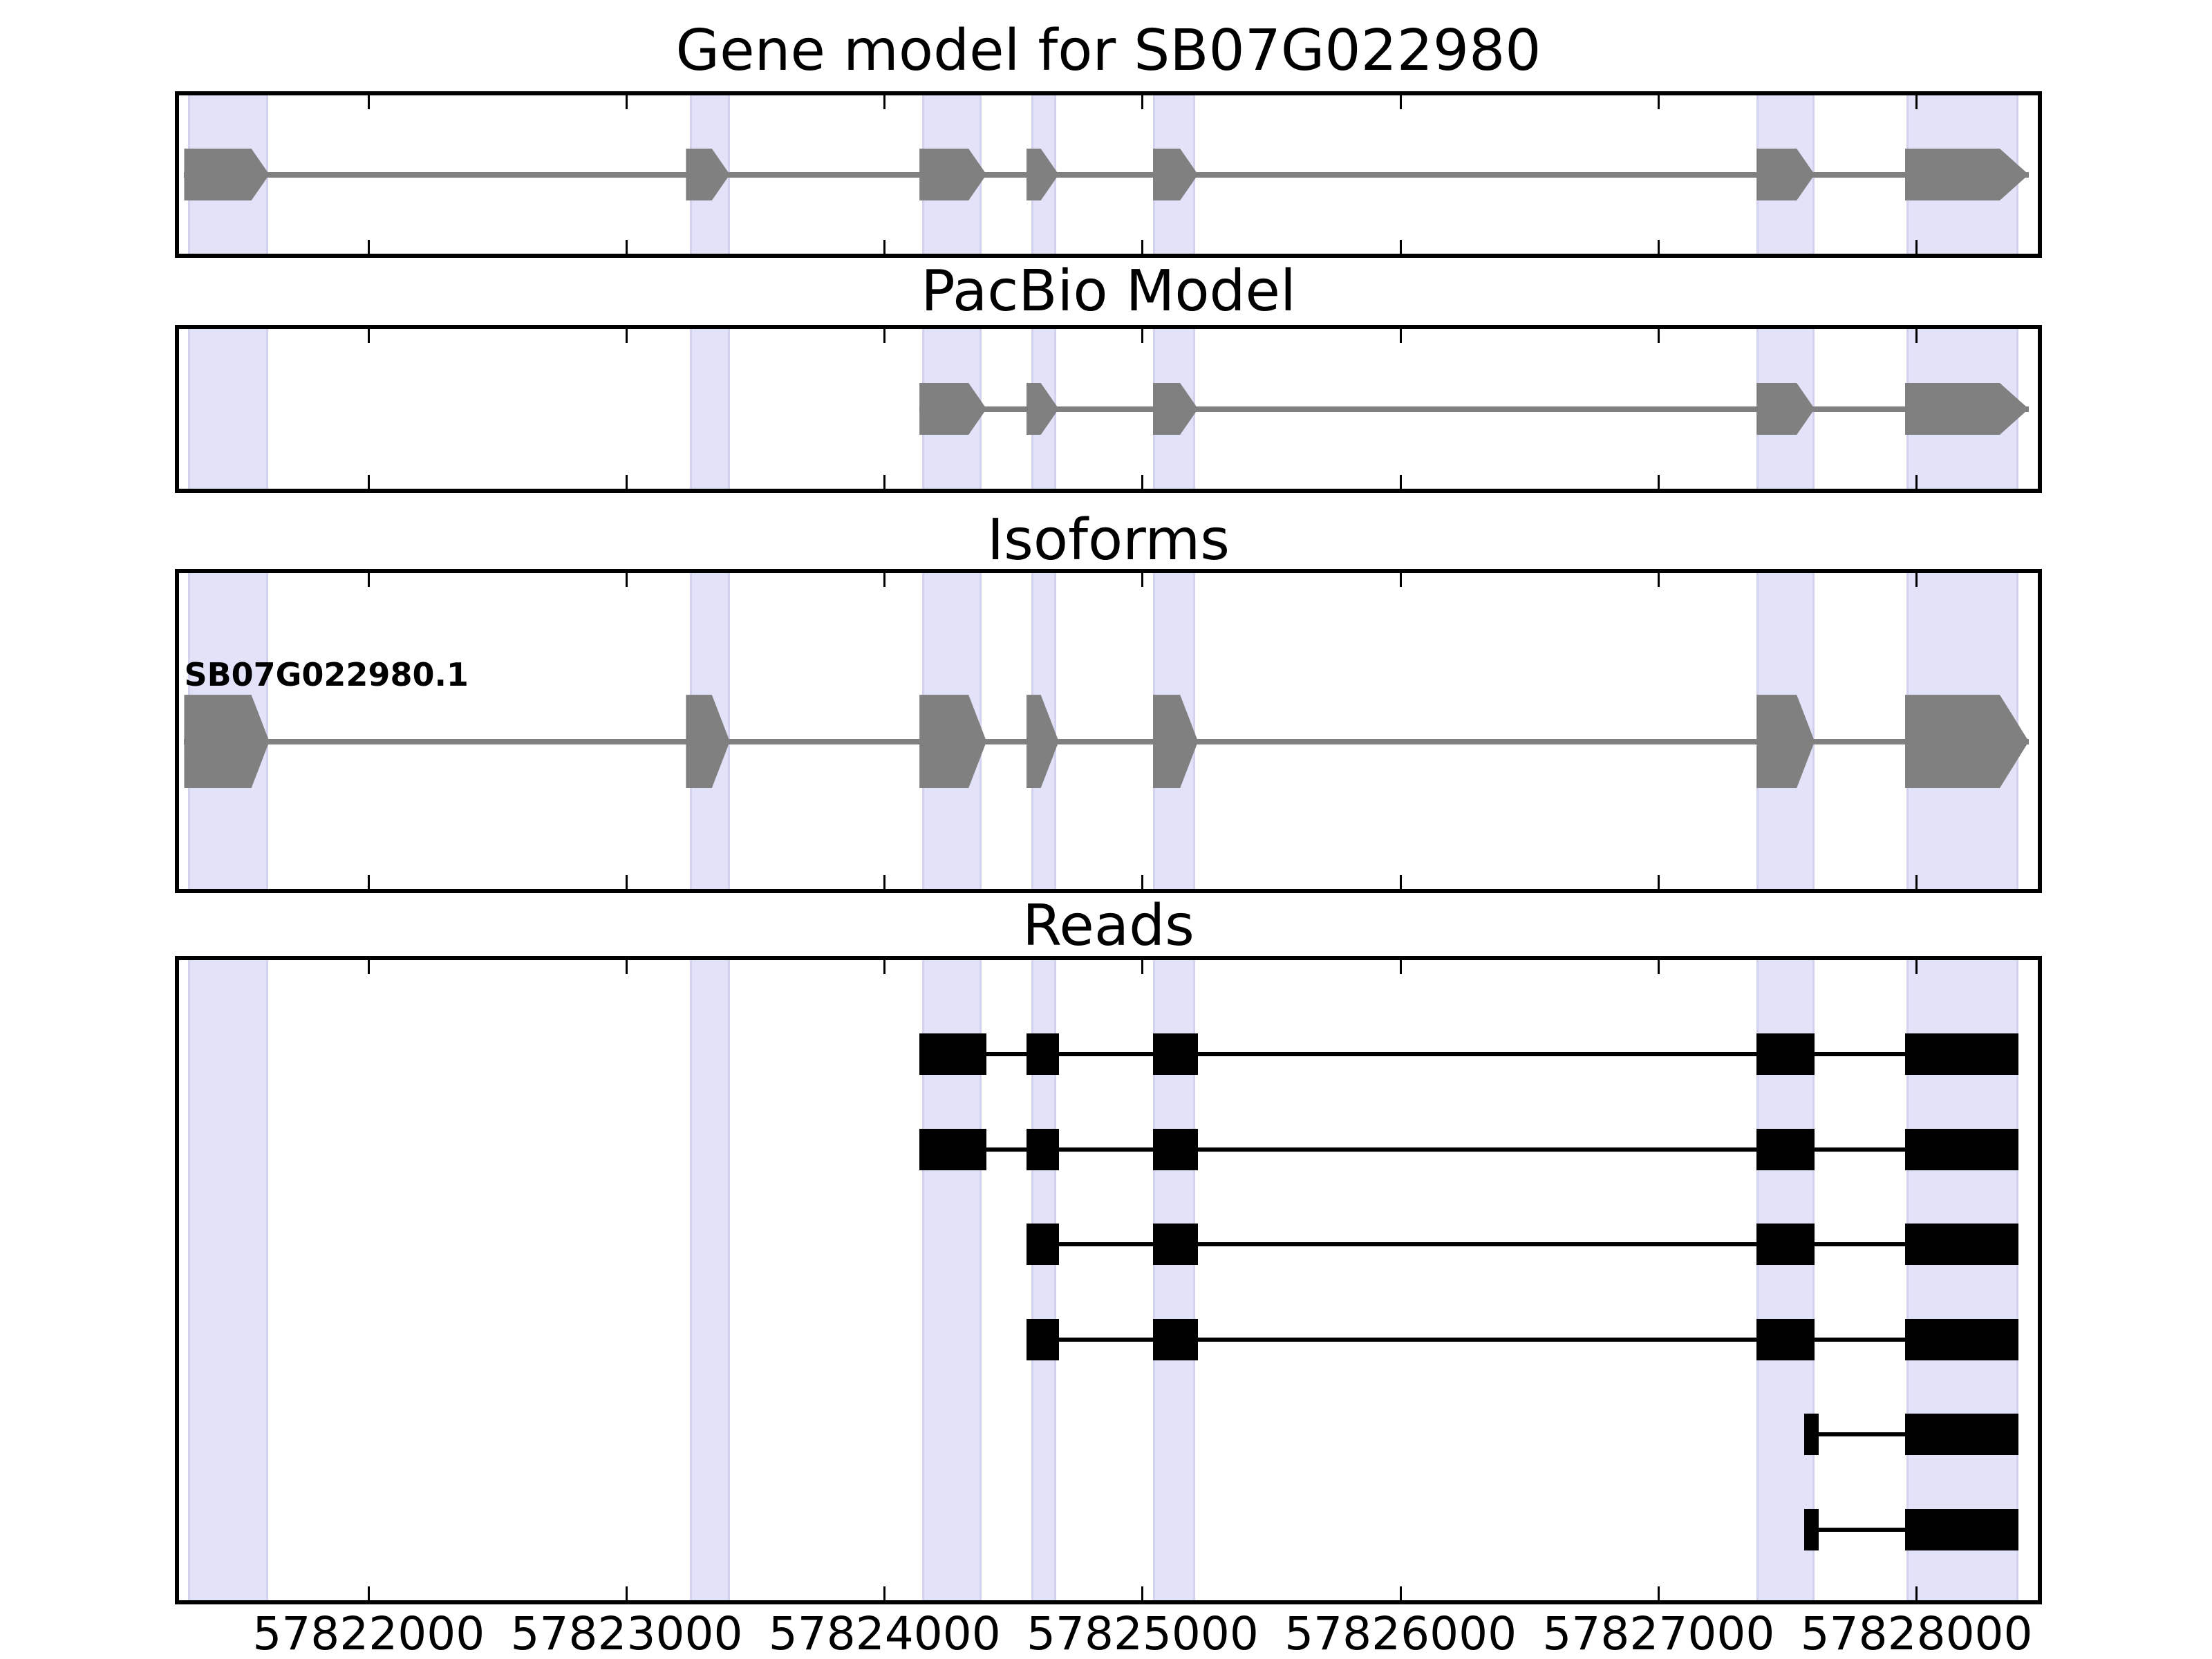 The height and width of the screenshot is (1659, 2212). What do you see at coordinates (1108, 291) in the screenshot?
I see `pacbio-panel-title: PacBio Model` at bounding box center [1108, 291].